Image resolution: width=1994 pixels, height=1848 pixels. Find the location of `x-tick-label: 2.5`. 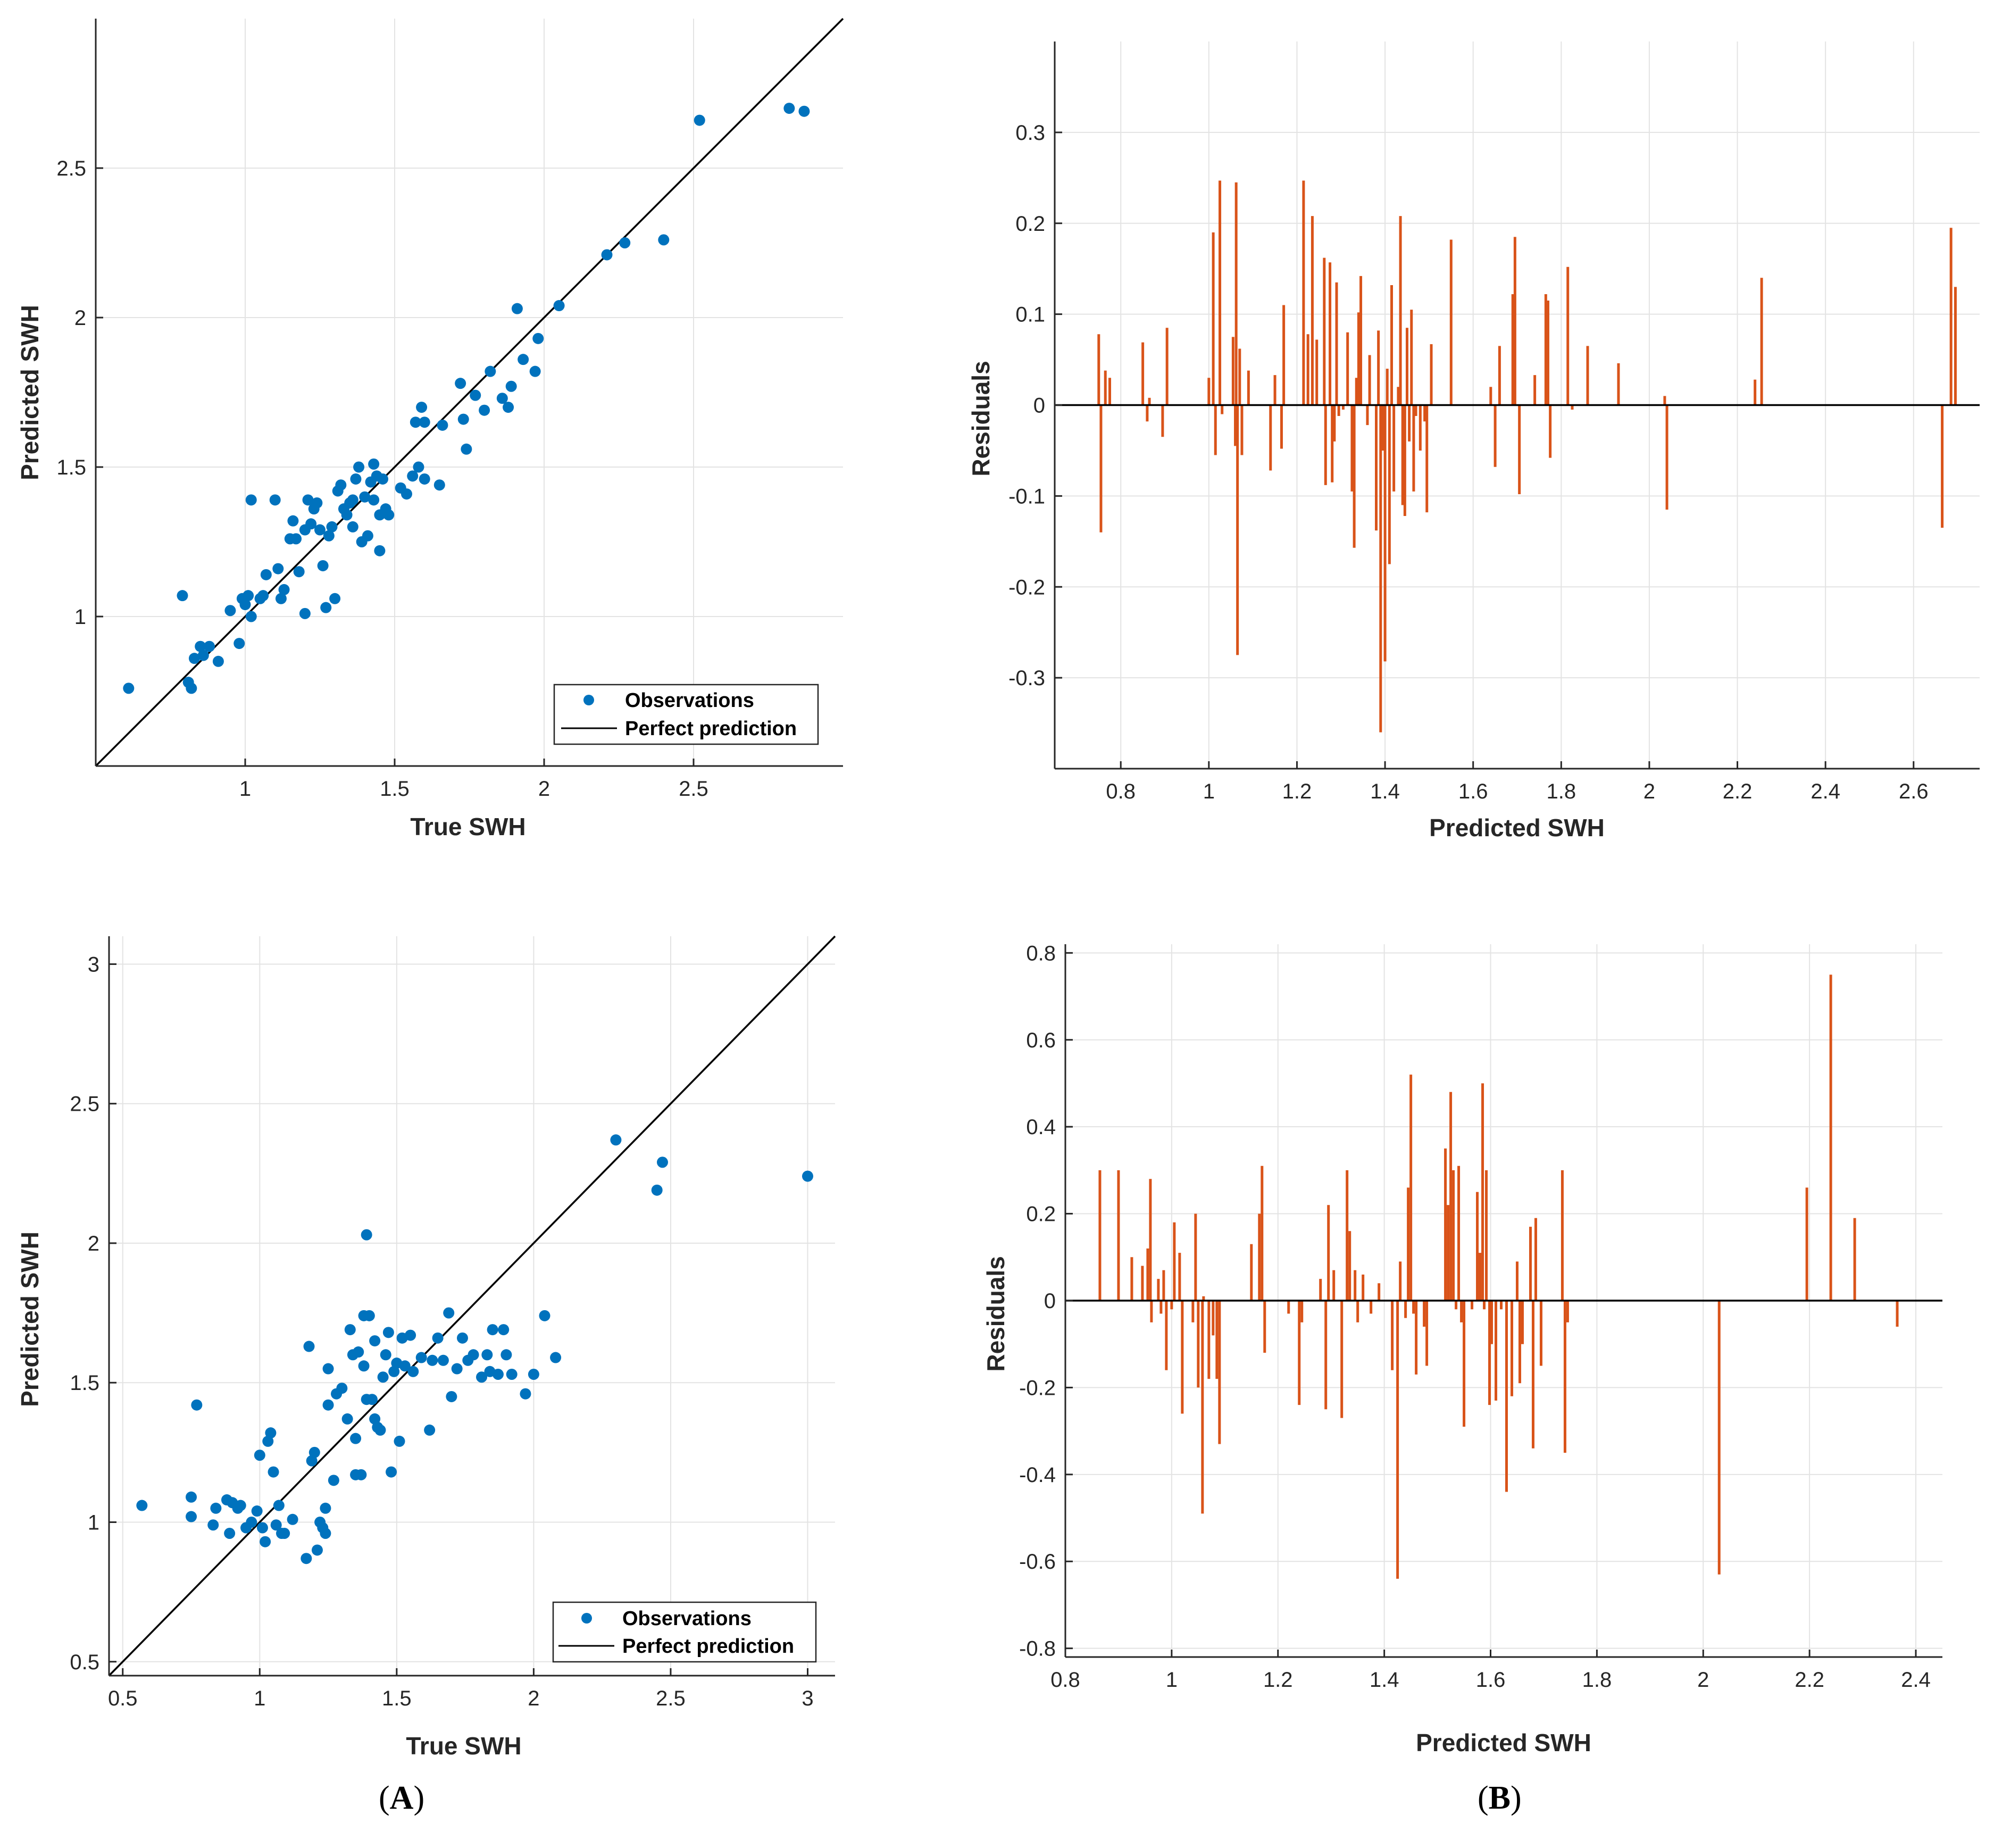

x-tick-label: 2.5 is located at coordinates (671, 1699).